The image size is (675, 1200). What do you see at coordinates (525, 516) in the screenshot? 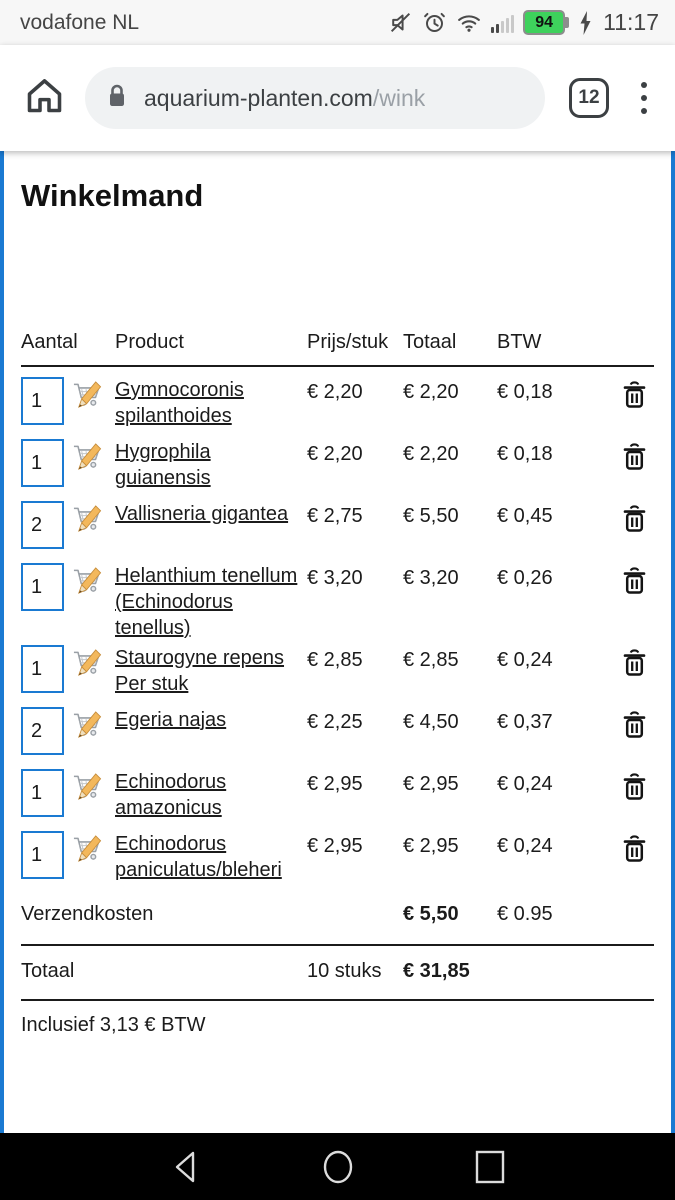
I see `line-btw: € 0,45` at bounding box center [525, 516].